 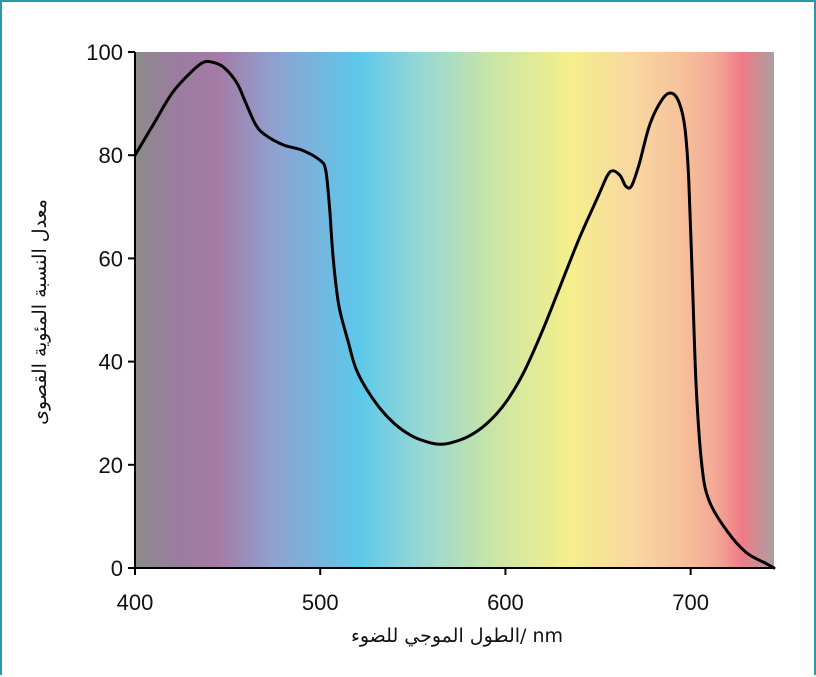 What do you see at coordinates (40, 312) in the screenshot?
I see `y-axis-label: معدل النسبة المئوية القصوى` at bounding box center [40, 312].